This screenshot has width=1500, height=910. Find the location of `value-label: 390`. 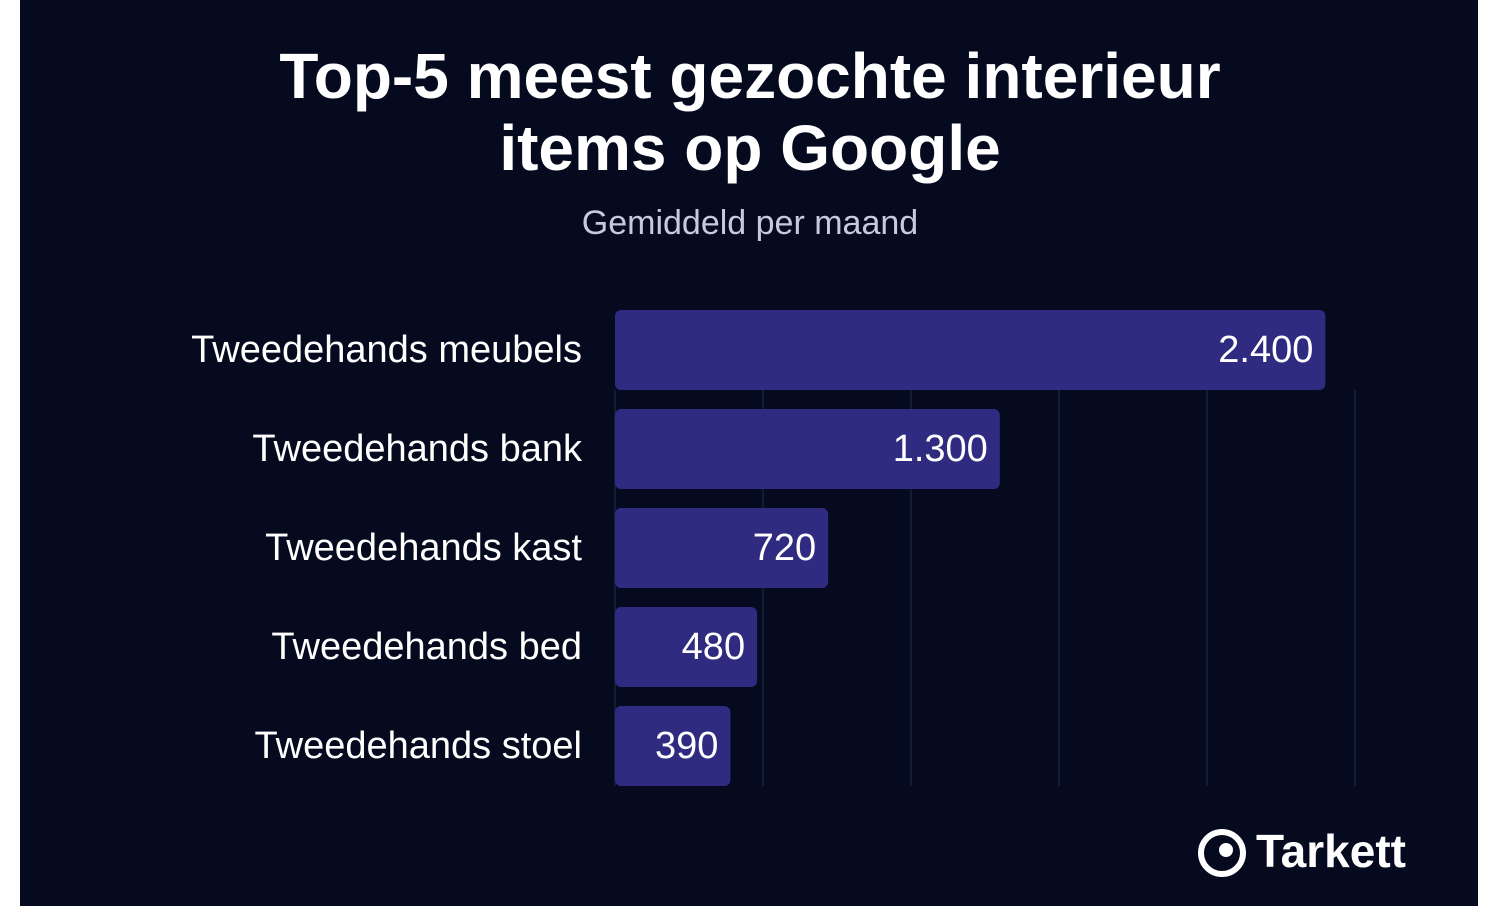

value-label: 390 is located at coordinates (686, 746).